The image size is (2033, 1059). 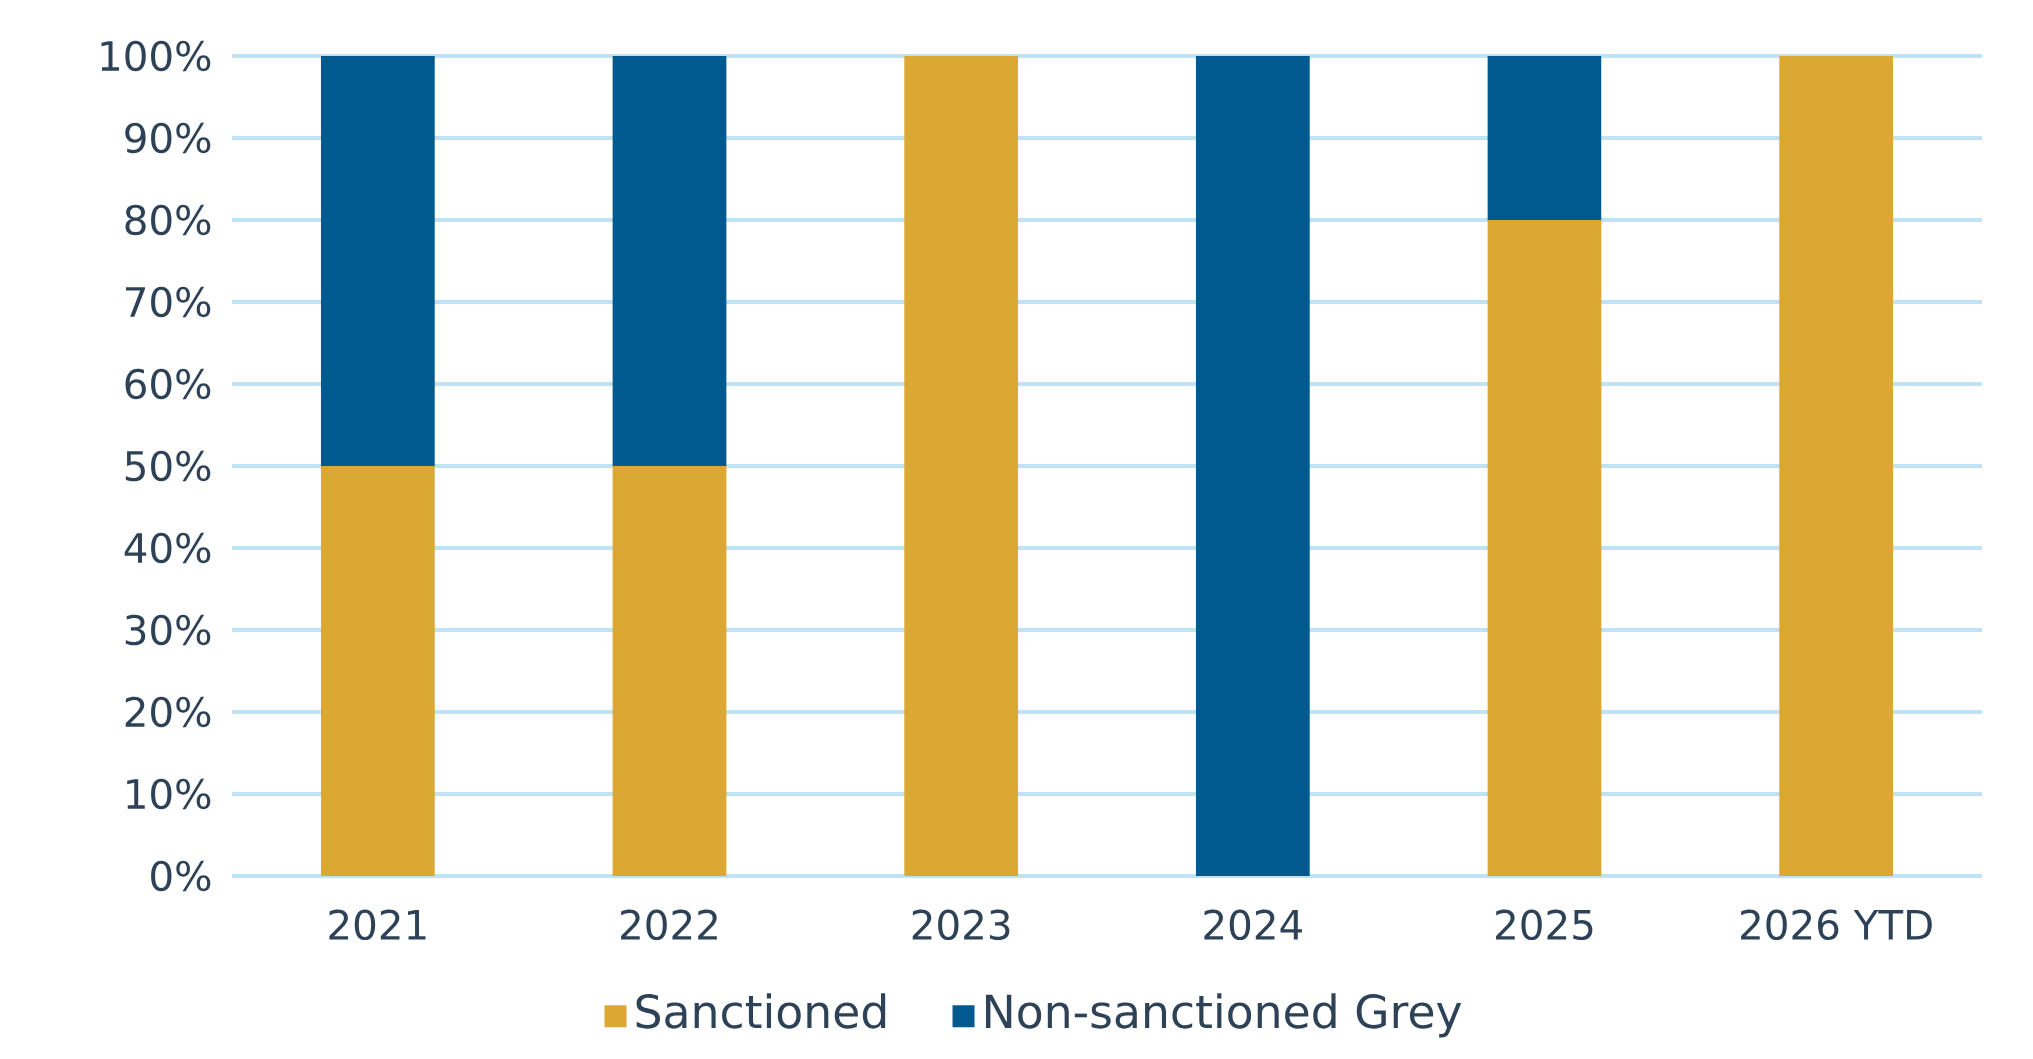 I want to click on y-tick-label: 0%, so click(x=181, y=876).